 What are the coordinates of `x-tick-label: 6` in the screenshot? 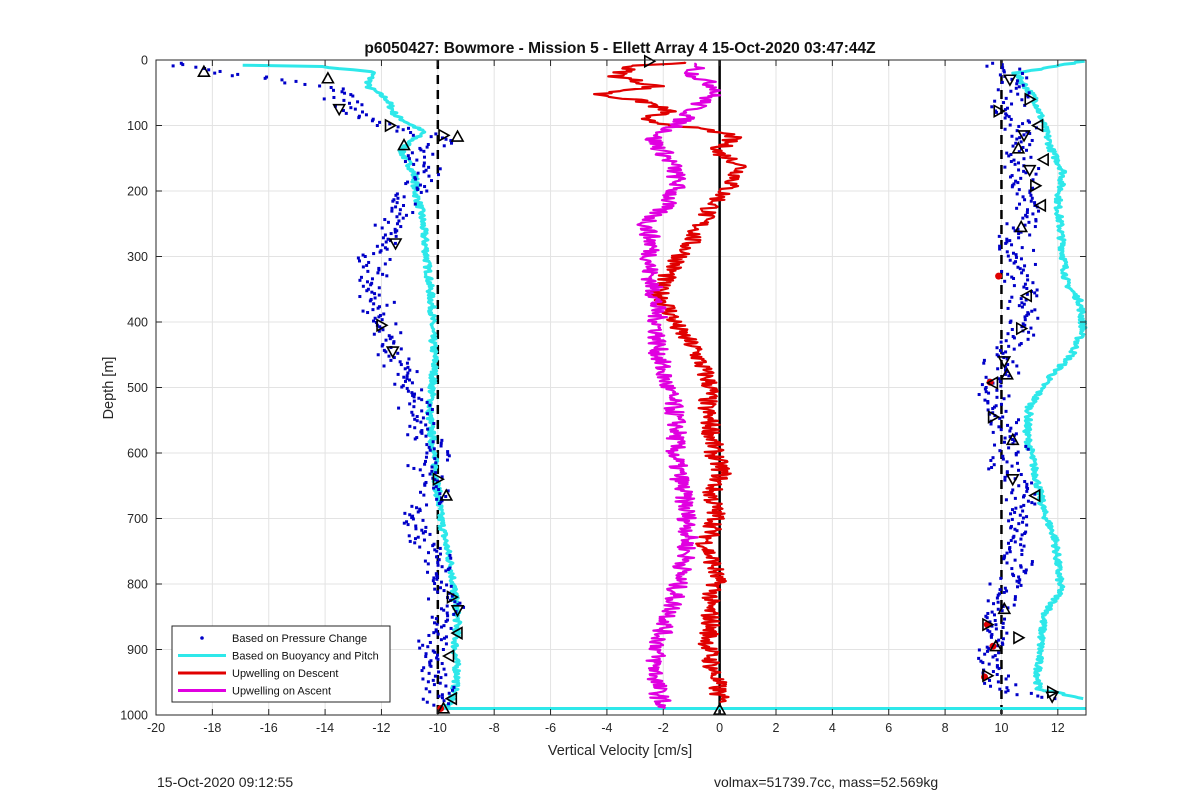 It's located at (888, 728).